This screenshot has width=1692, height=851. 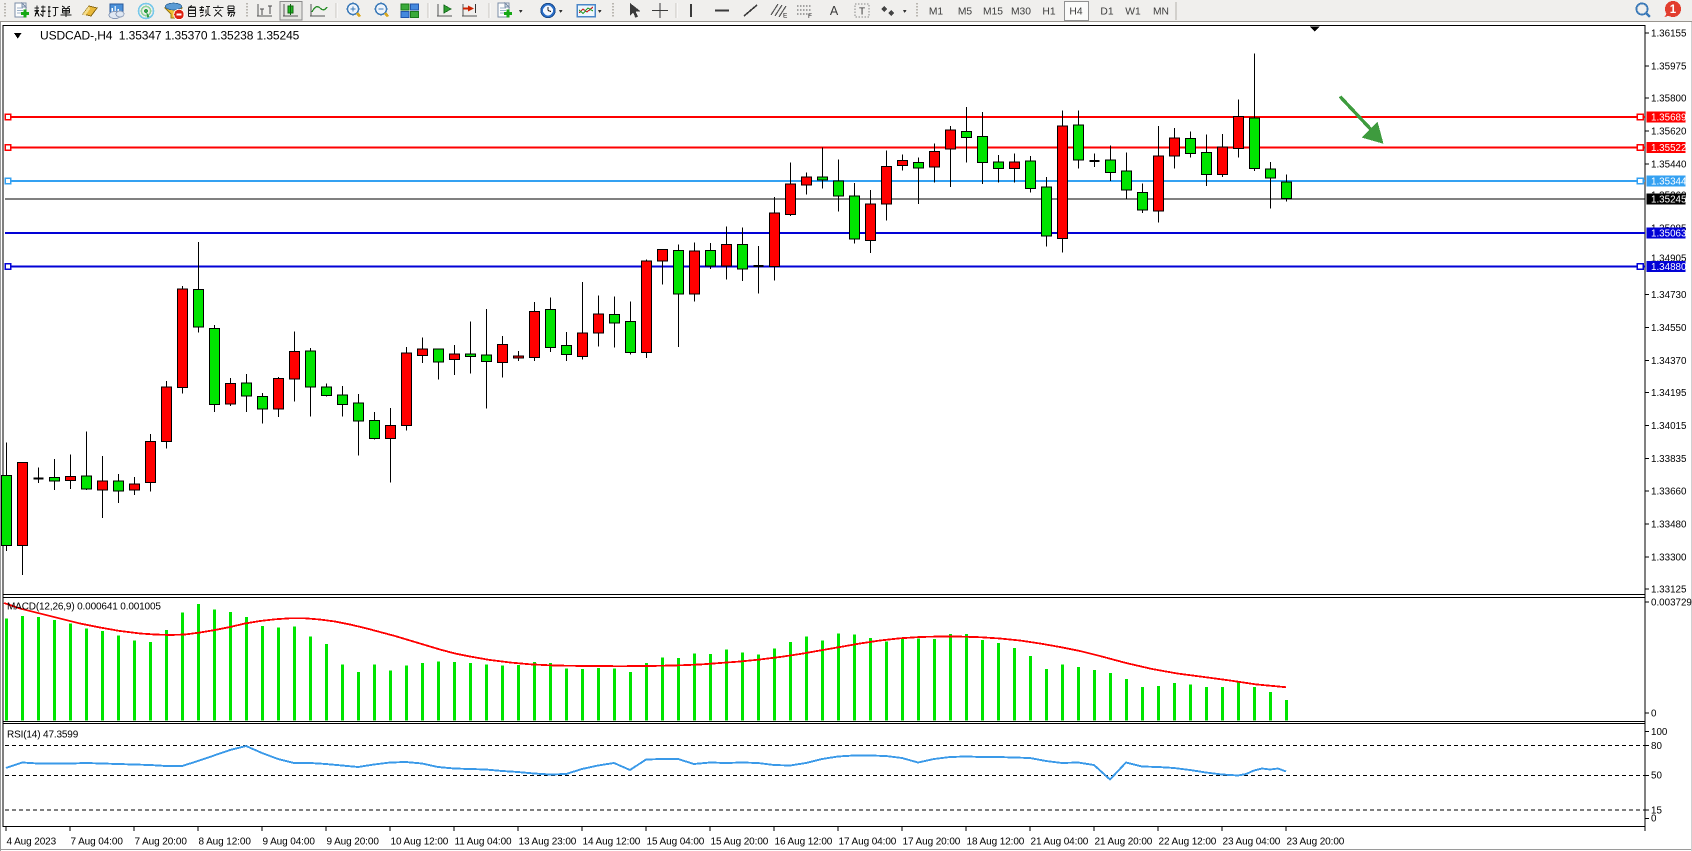 I want to click on svg-text: A, so click(x=834, y=11).